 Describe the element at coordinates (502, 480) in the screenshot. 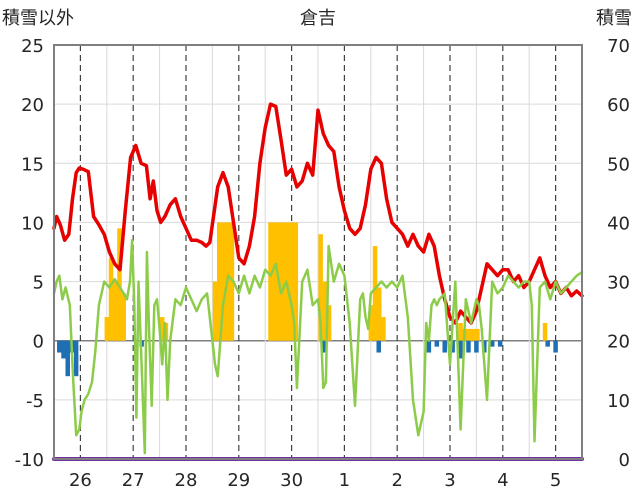

I see `x-tick-label: 4` at that location.